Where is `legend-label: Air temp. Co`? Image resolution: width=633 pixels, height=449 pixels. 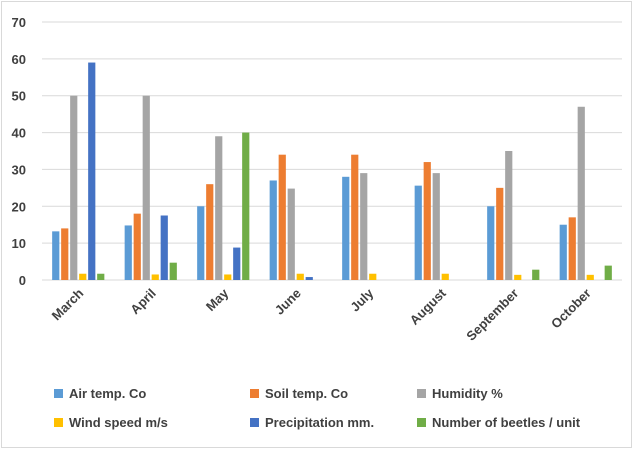
legend-label: Air temp. Co is located at coordinates (108, 393).